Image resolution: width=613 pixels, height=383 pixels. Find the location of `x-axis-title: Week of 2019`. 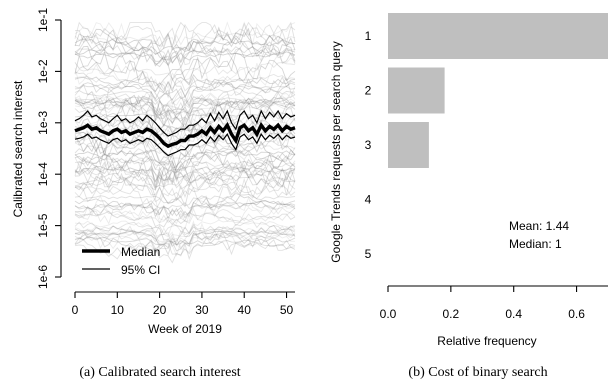

x-axis-title: Week of 2019 is located at coordinates (185, 329).